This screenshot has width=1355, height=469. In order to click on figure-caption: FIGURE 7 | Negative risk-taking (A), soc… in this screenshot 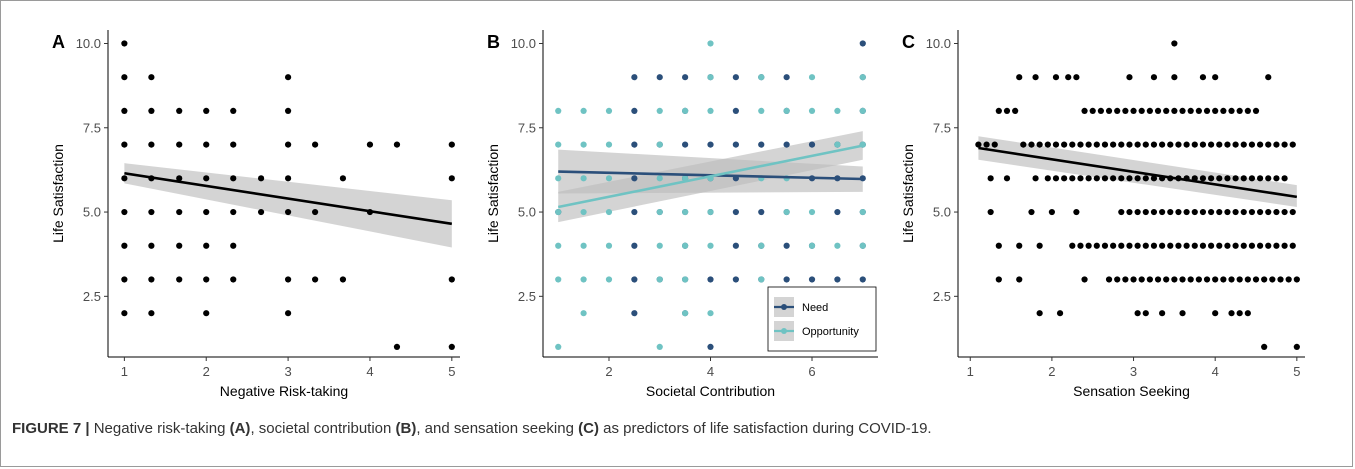, I will do `click(677, 428)`.